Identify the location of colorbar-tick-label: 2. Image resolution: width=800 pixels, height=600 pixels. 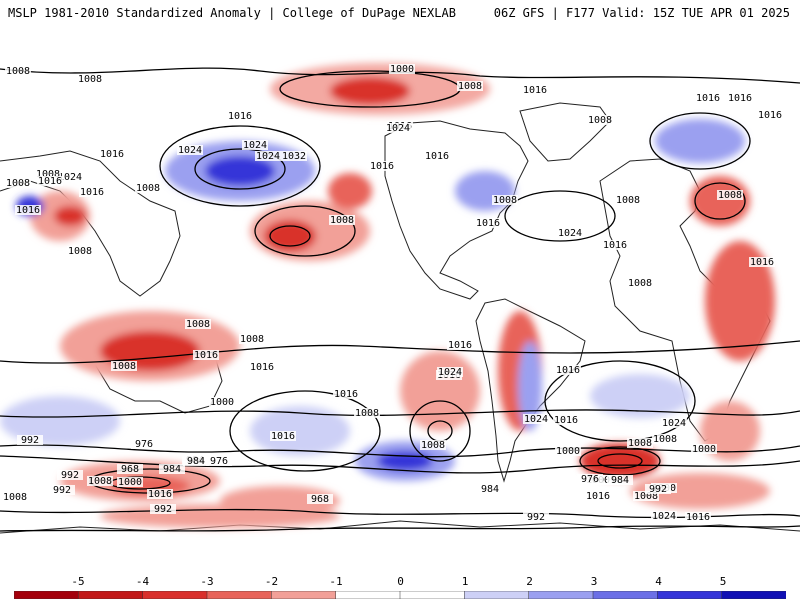
(529, 581).